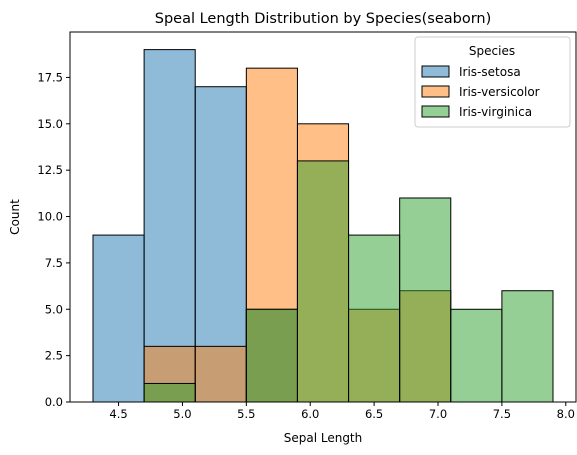  I want to click on legend-items: Iris-setosa Iris-versicolor Iris-virginica, so click(480, 92).